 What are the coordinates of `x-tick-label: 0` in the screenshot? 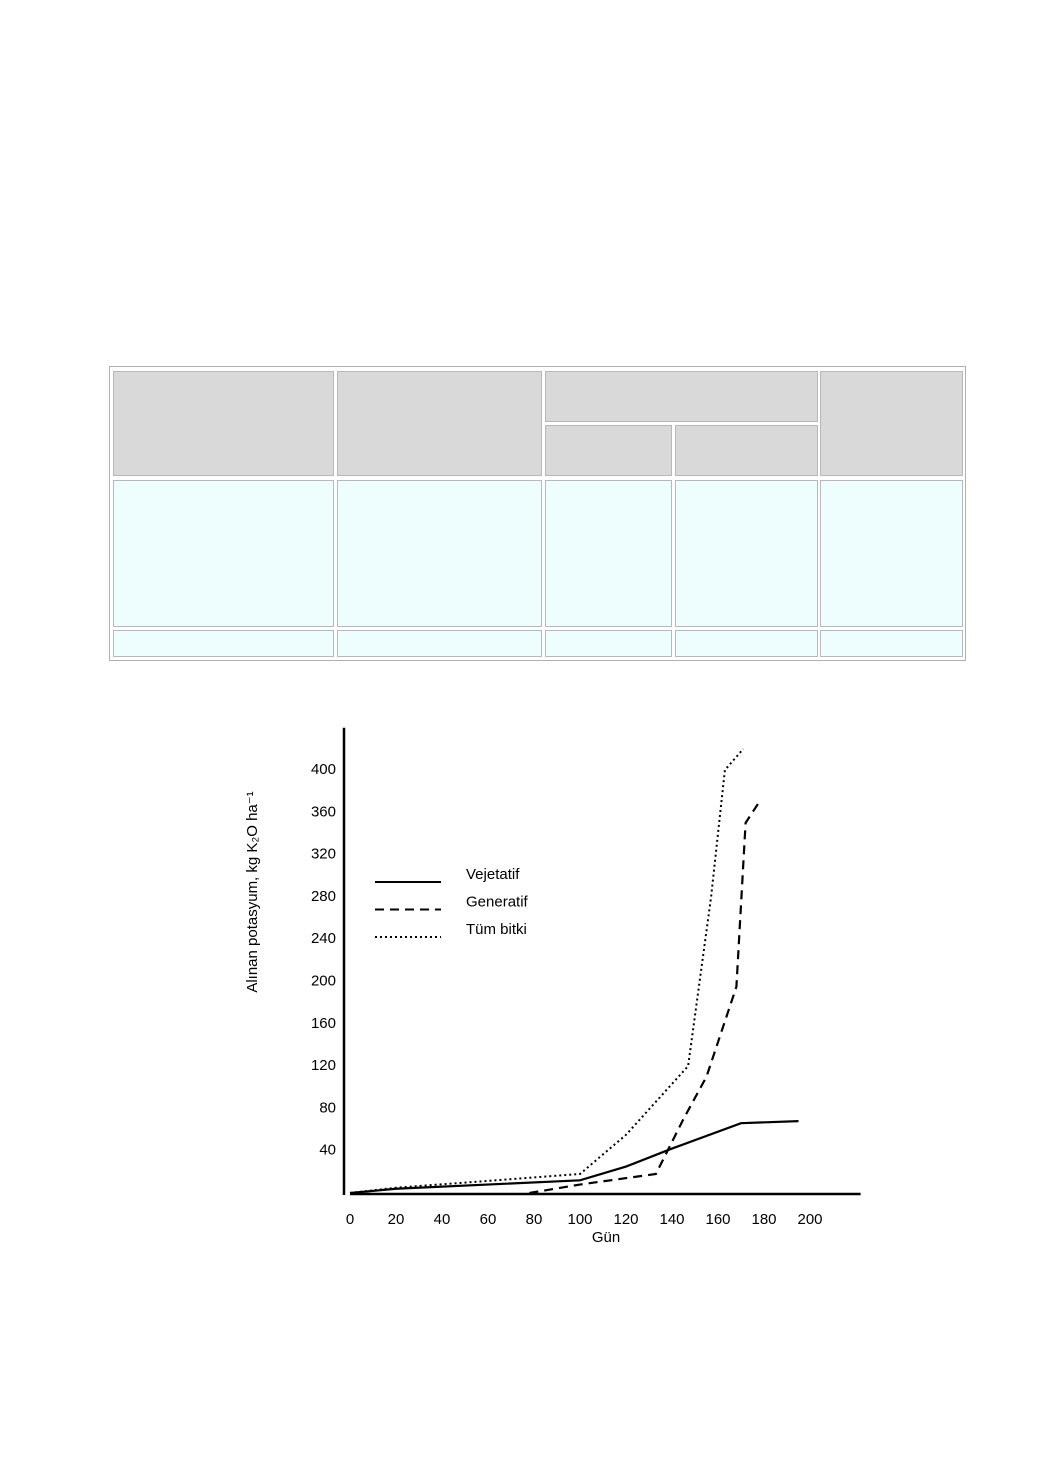 It's located at (350, 1219).